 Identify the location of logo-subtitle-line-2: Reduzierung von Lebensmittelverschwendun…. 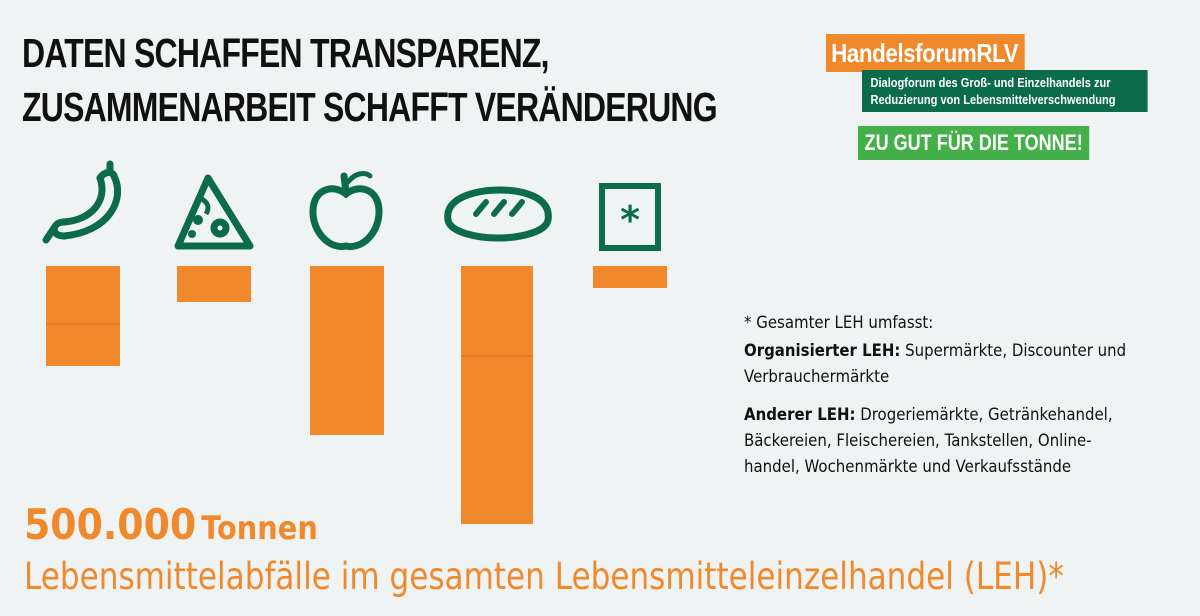
(993, 99).